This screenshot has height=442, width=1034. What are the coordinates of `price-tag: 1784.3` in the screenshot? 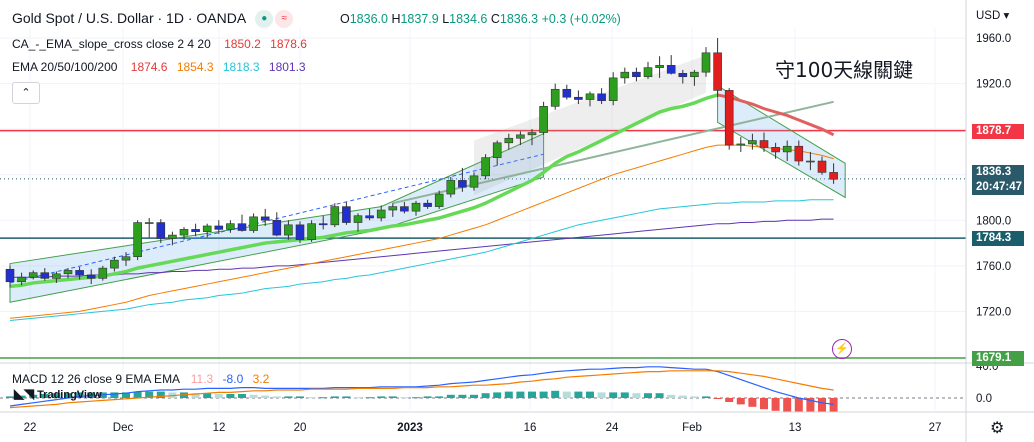 It's located at (998, 239).